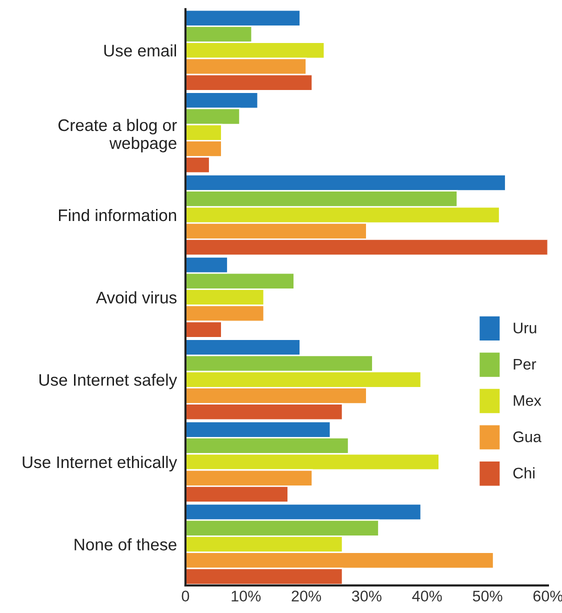 This screenshot has height=613, width=562. I want to click on legend-label: Per, so click(525, 364).